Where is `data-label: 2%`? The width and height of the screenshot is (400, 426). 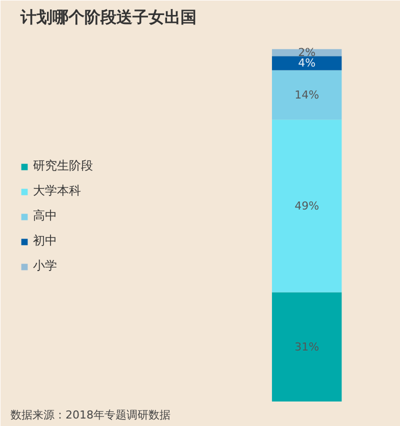 data-label: 2% is located at coordinates (307, 53).